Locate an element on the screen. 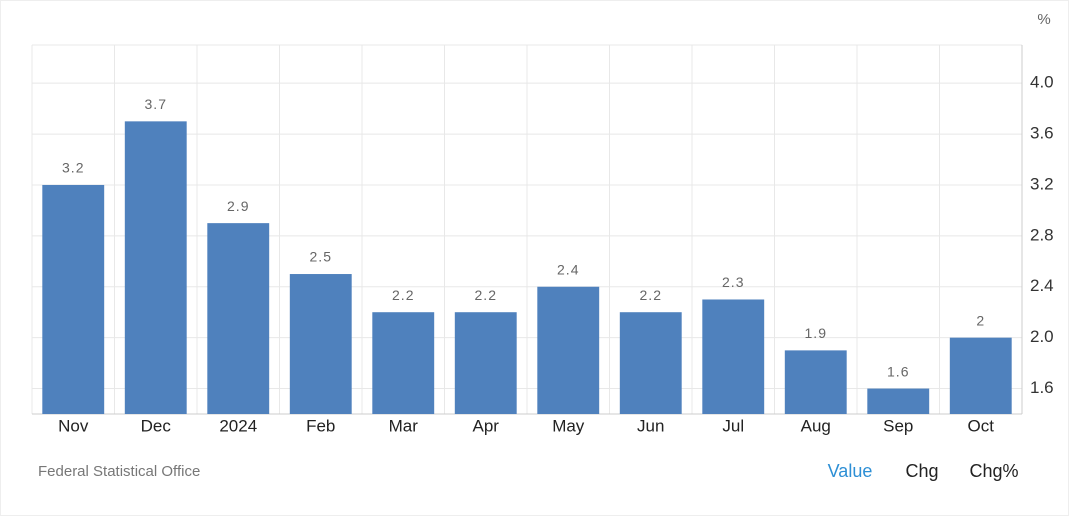 The width and height of the screenshot is (1069, 527). x-tick-label: Dec is located at coordinates (156, 425).